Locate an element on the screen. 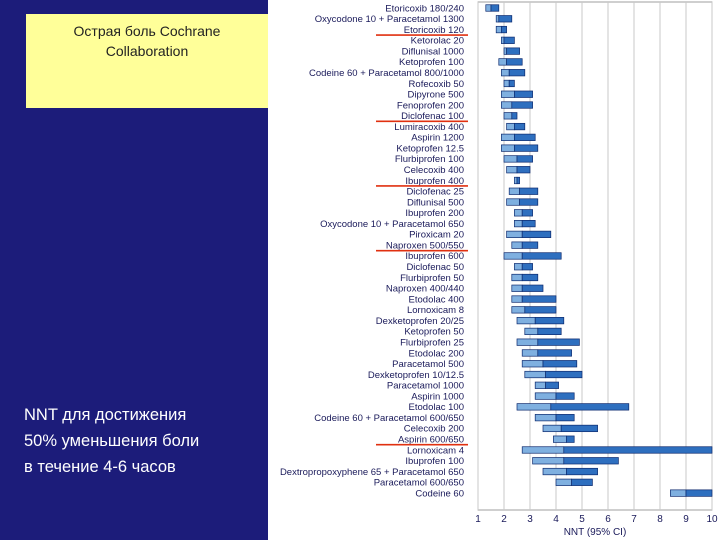 This screenshot has height=540, width=720. note-line-3: в течение 4-6 часов is located at coordinates (100, 467).